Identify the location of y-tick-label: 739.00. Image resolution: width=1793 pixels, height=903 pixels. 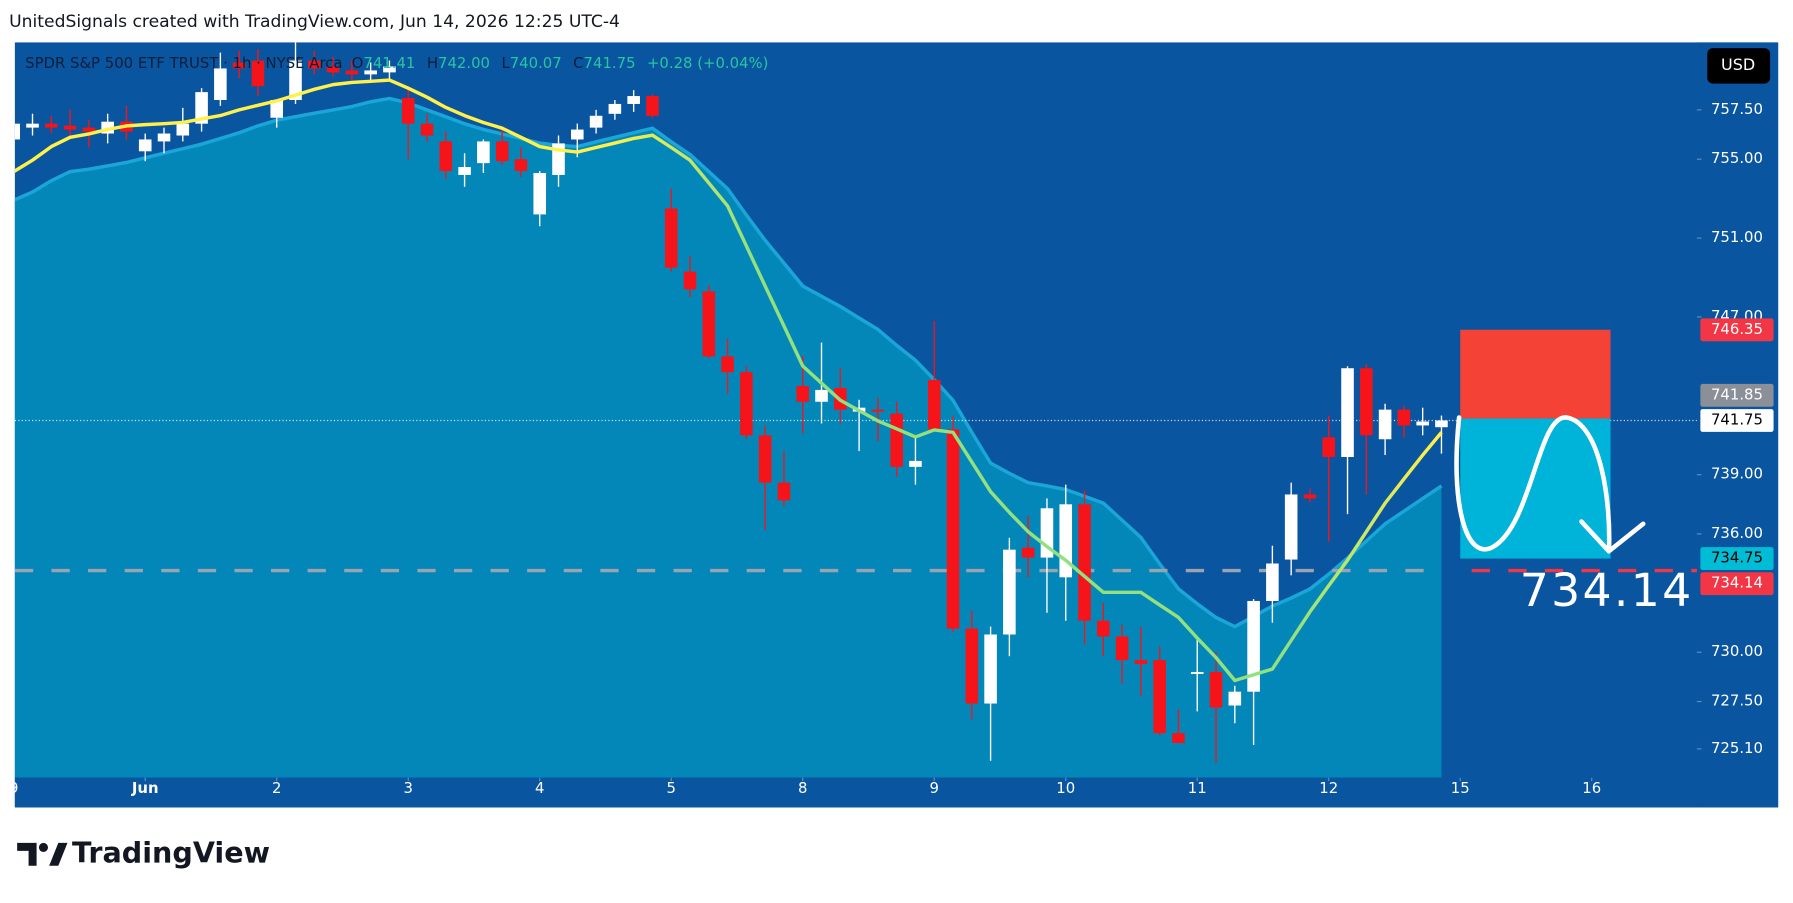
(1737, 474).